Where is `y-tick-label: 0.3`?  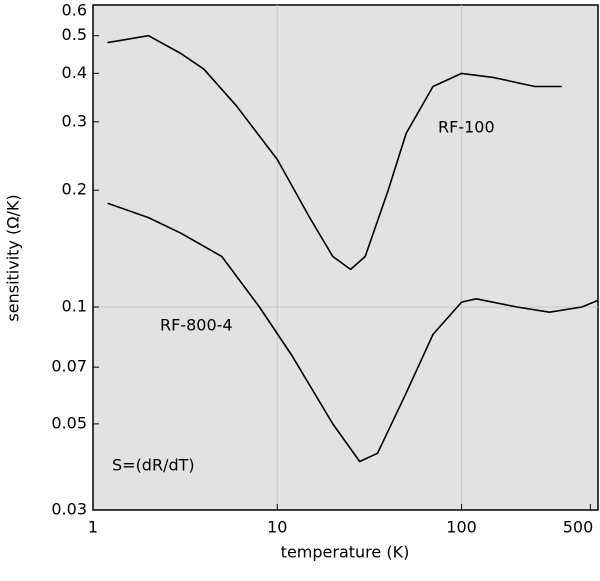
y-tick-label: 0.3 is located at coordinates (74, 120).